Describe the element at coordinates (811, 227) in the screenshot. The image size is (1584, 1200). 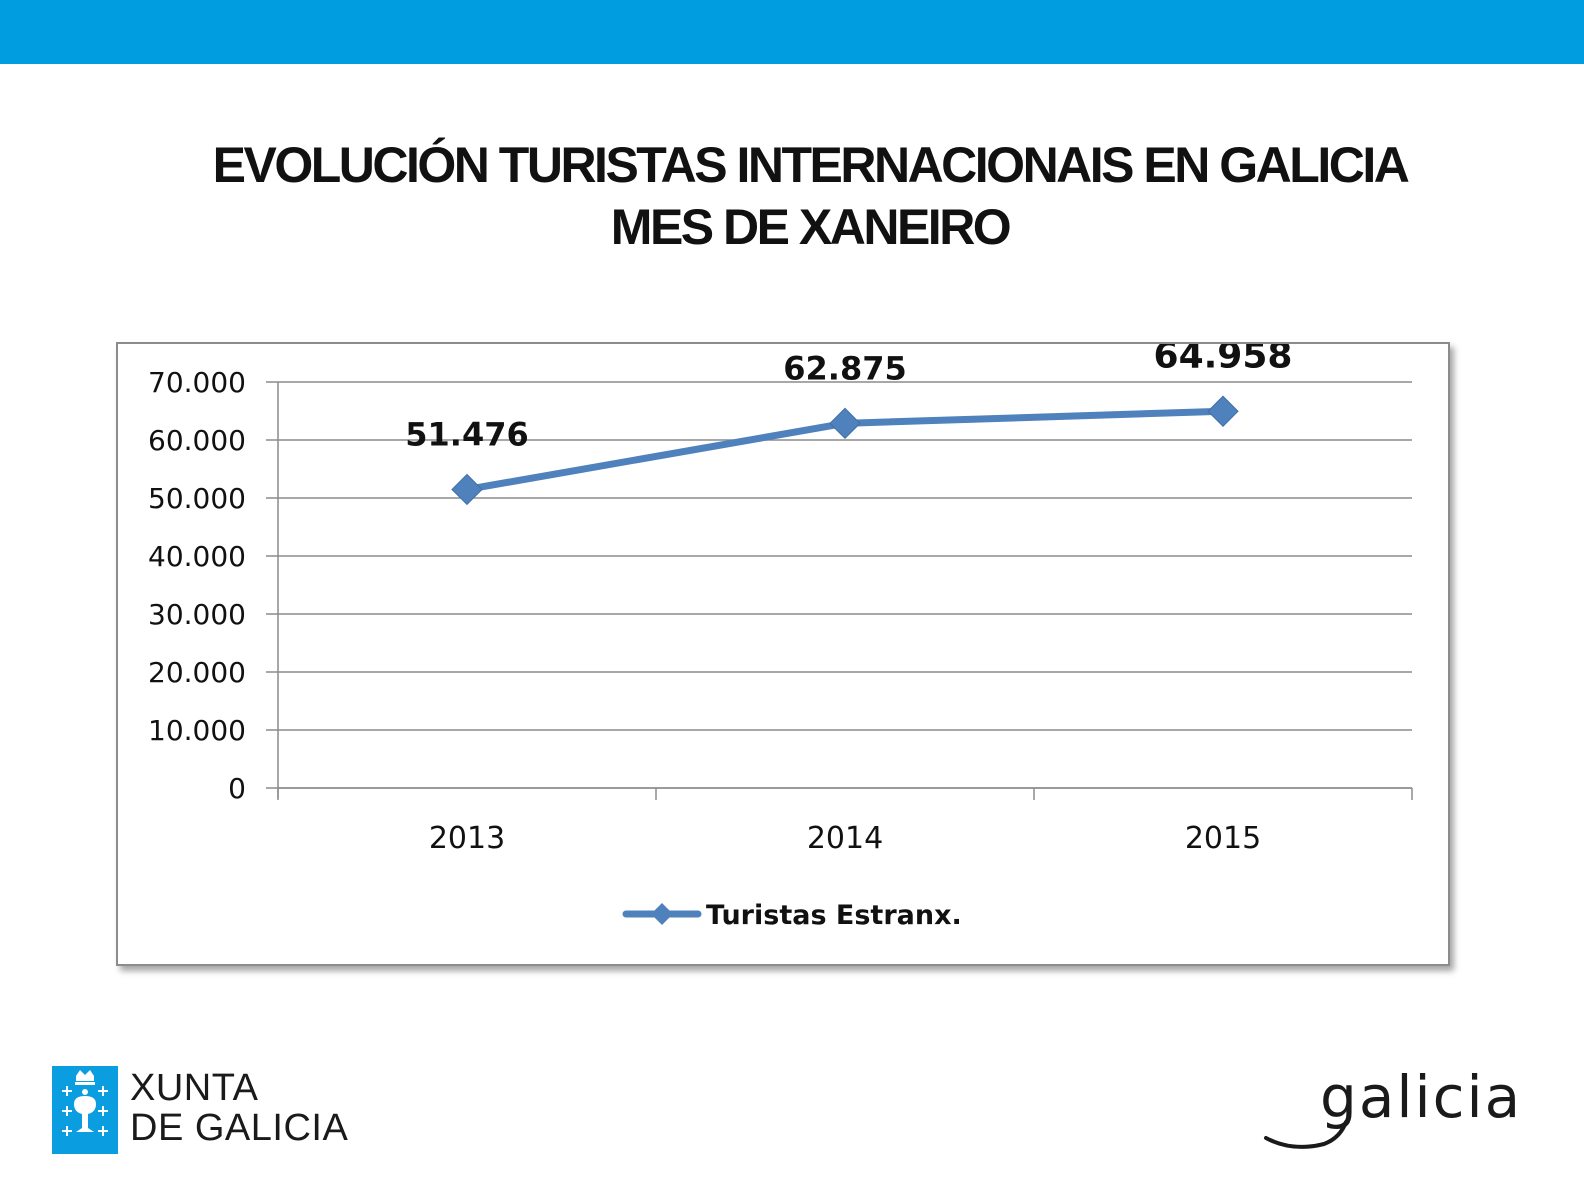
I see `slide-title-line2: MES DE XANEIRO` at that location.